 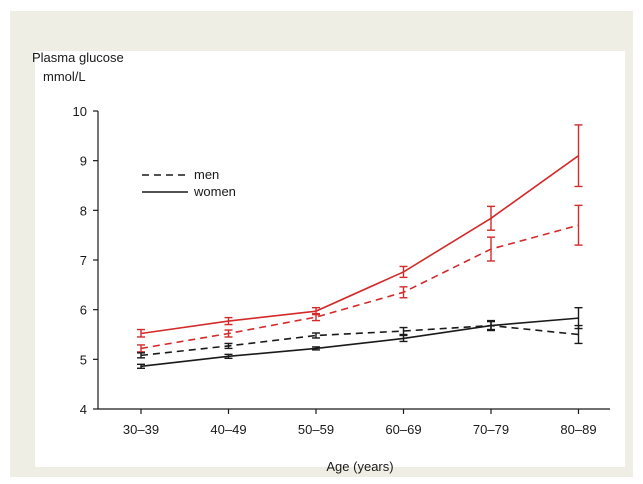 I want to click on legend-label-women: women, so click(x=214, y=191).